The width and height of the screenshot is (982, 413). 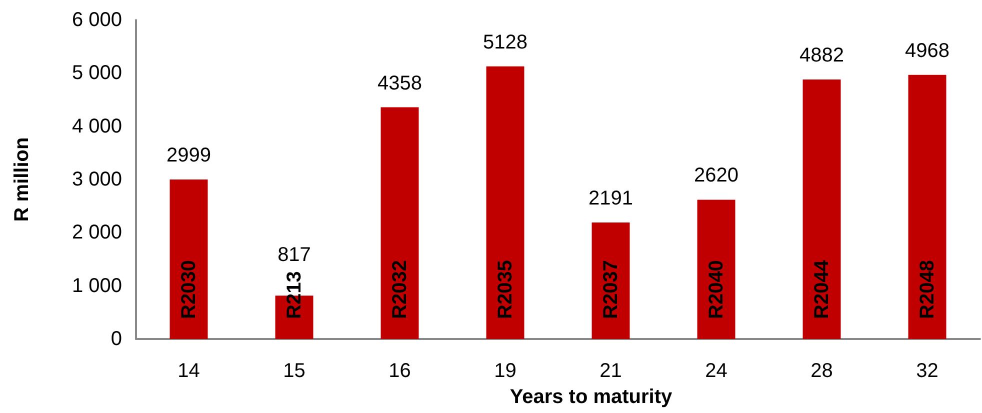 What do you see at coordinates (821, 371) in the screenshot?
I see `x-tick-label: 28` at bounding box center [821, 371].